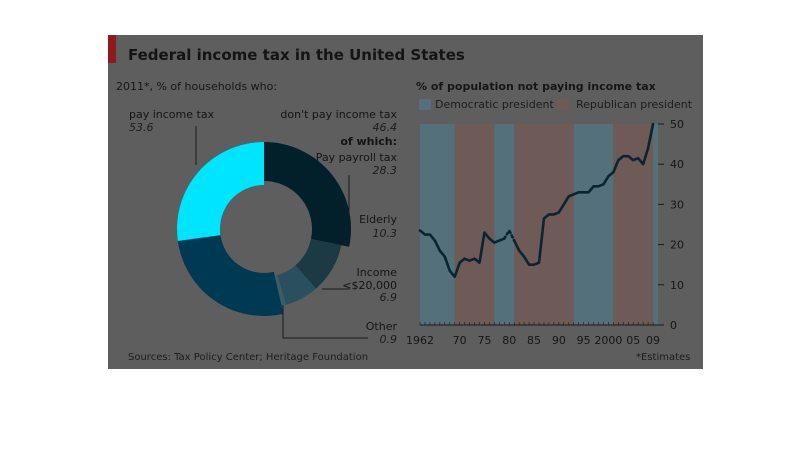 Image resolution: width=810 pixels, height=464 pixels. I want to click on legend-swatch-democratic, so click(425, 104).